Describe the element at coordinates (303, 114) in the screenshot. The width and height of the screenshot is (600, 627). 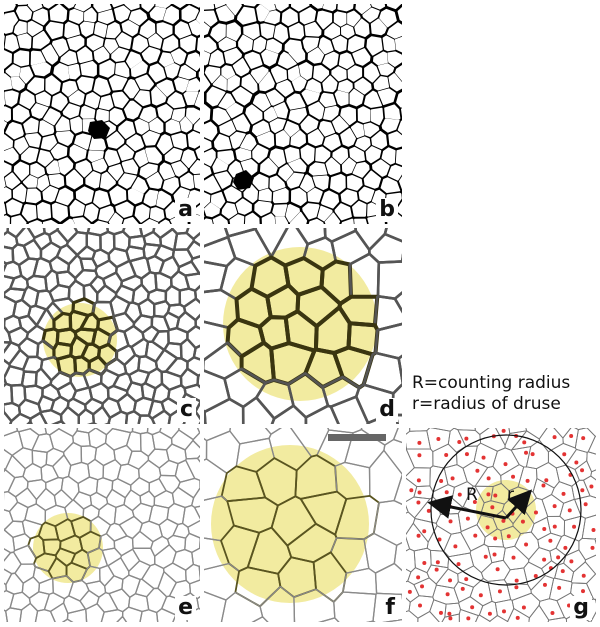
I see `cell-mosaic-b` at that location.